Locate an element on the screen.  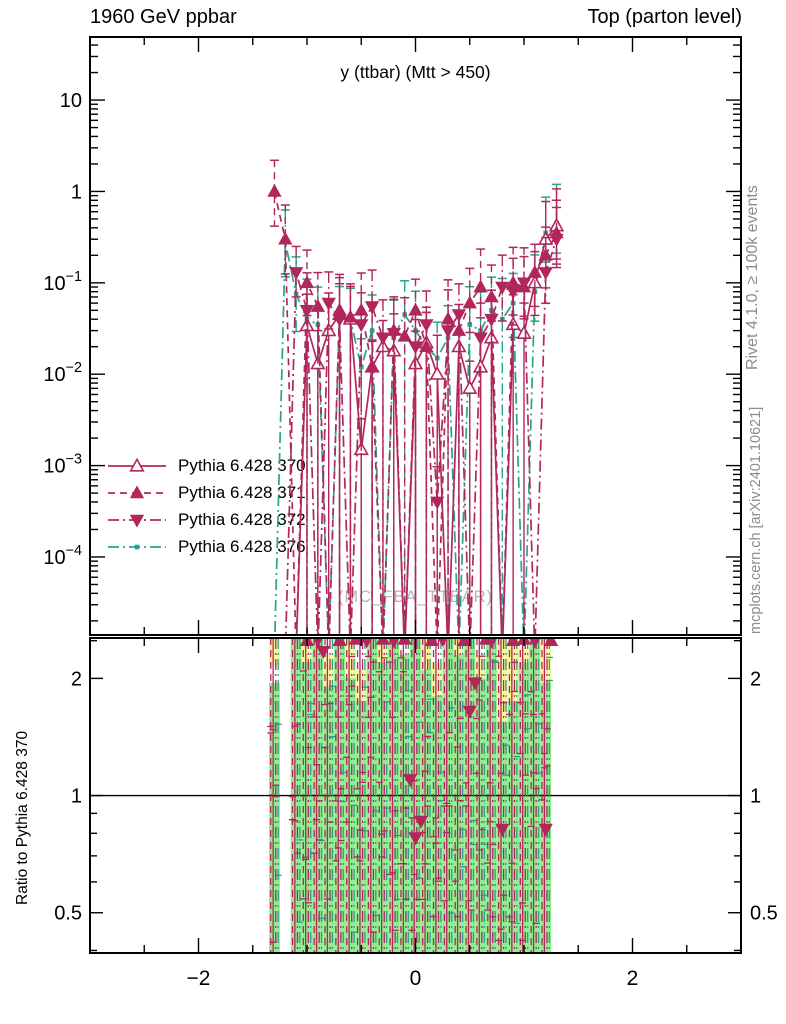
ratio-y-axis-label: Ratio to Pythia 6.428 370 is located at coordinates (22, 817).